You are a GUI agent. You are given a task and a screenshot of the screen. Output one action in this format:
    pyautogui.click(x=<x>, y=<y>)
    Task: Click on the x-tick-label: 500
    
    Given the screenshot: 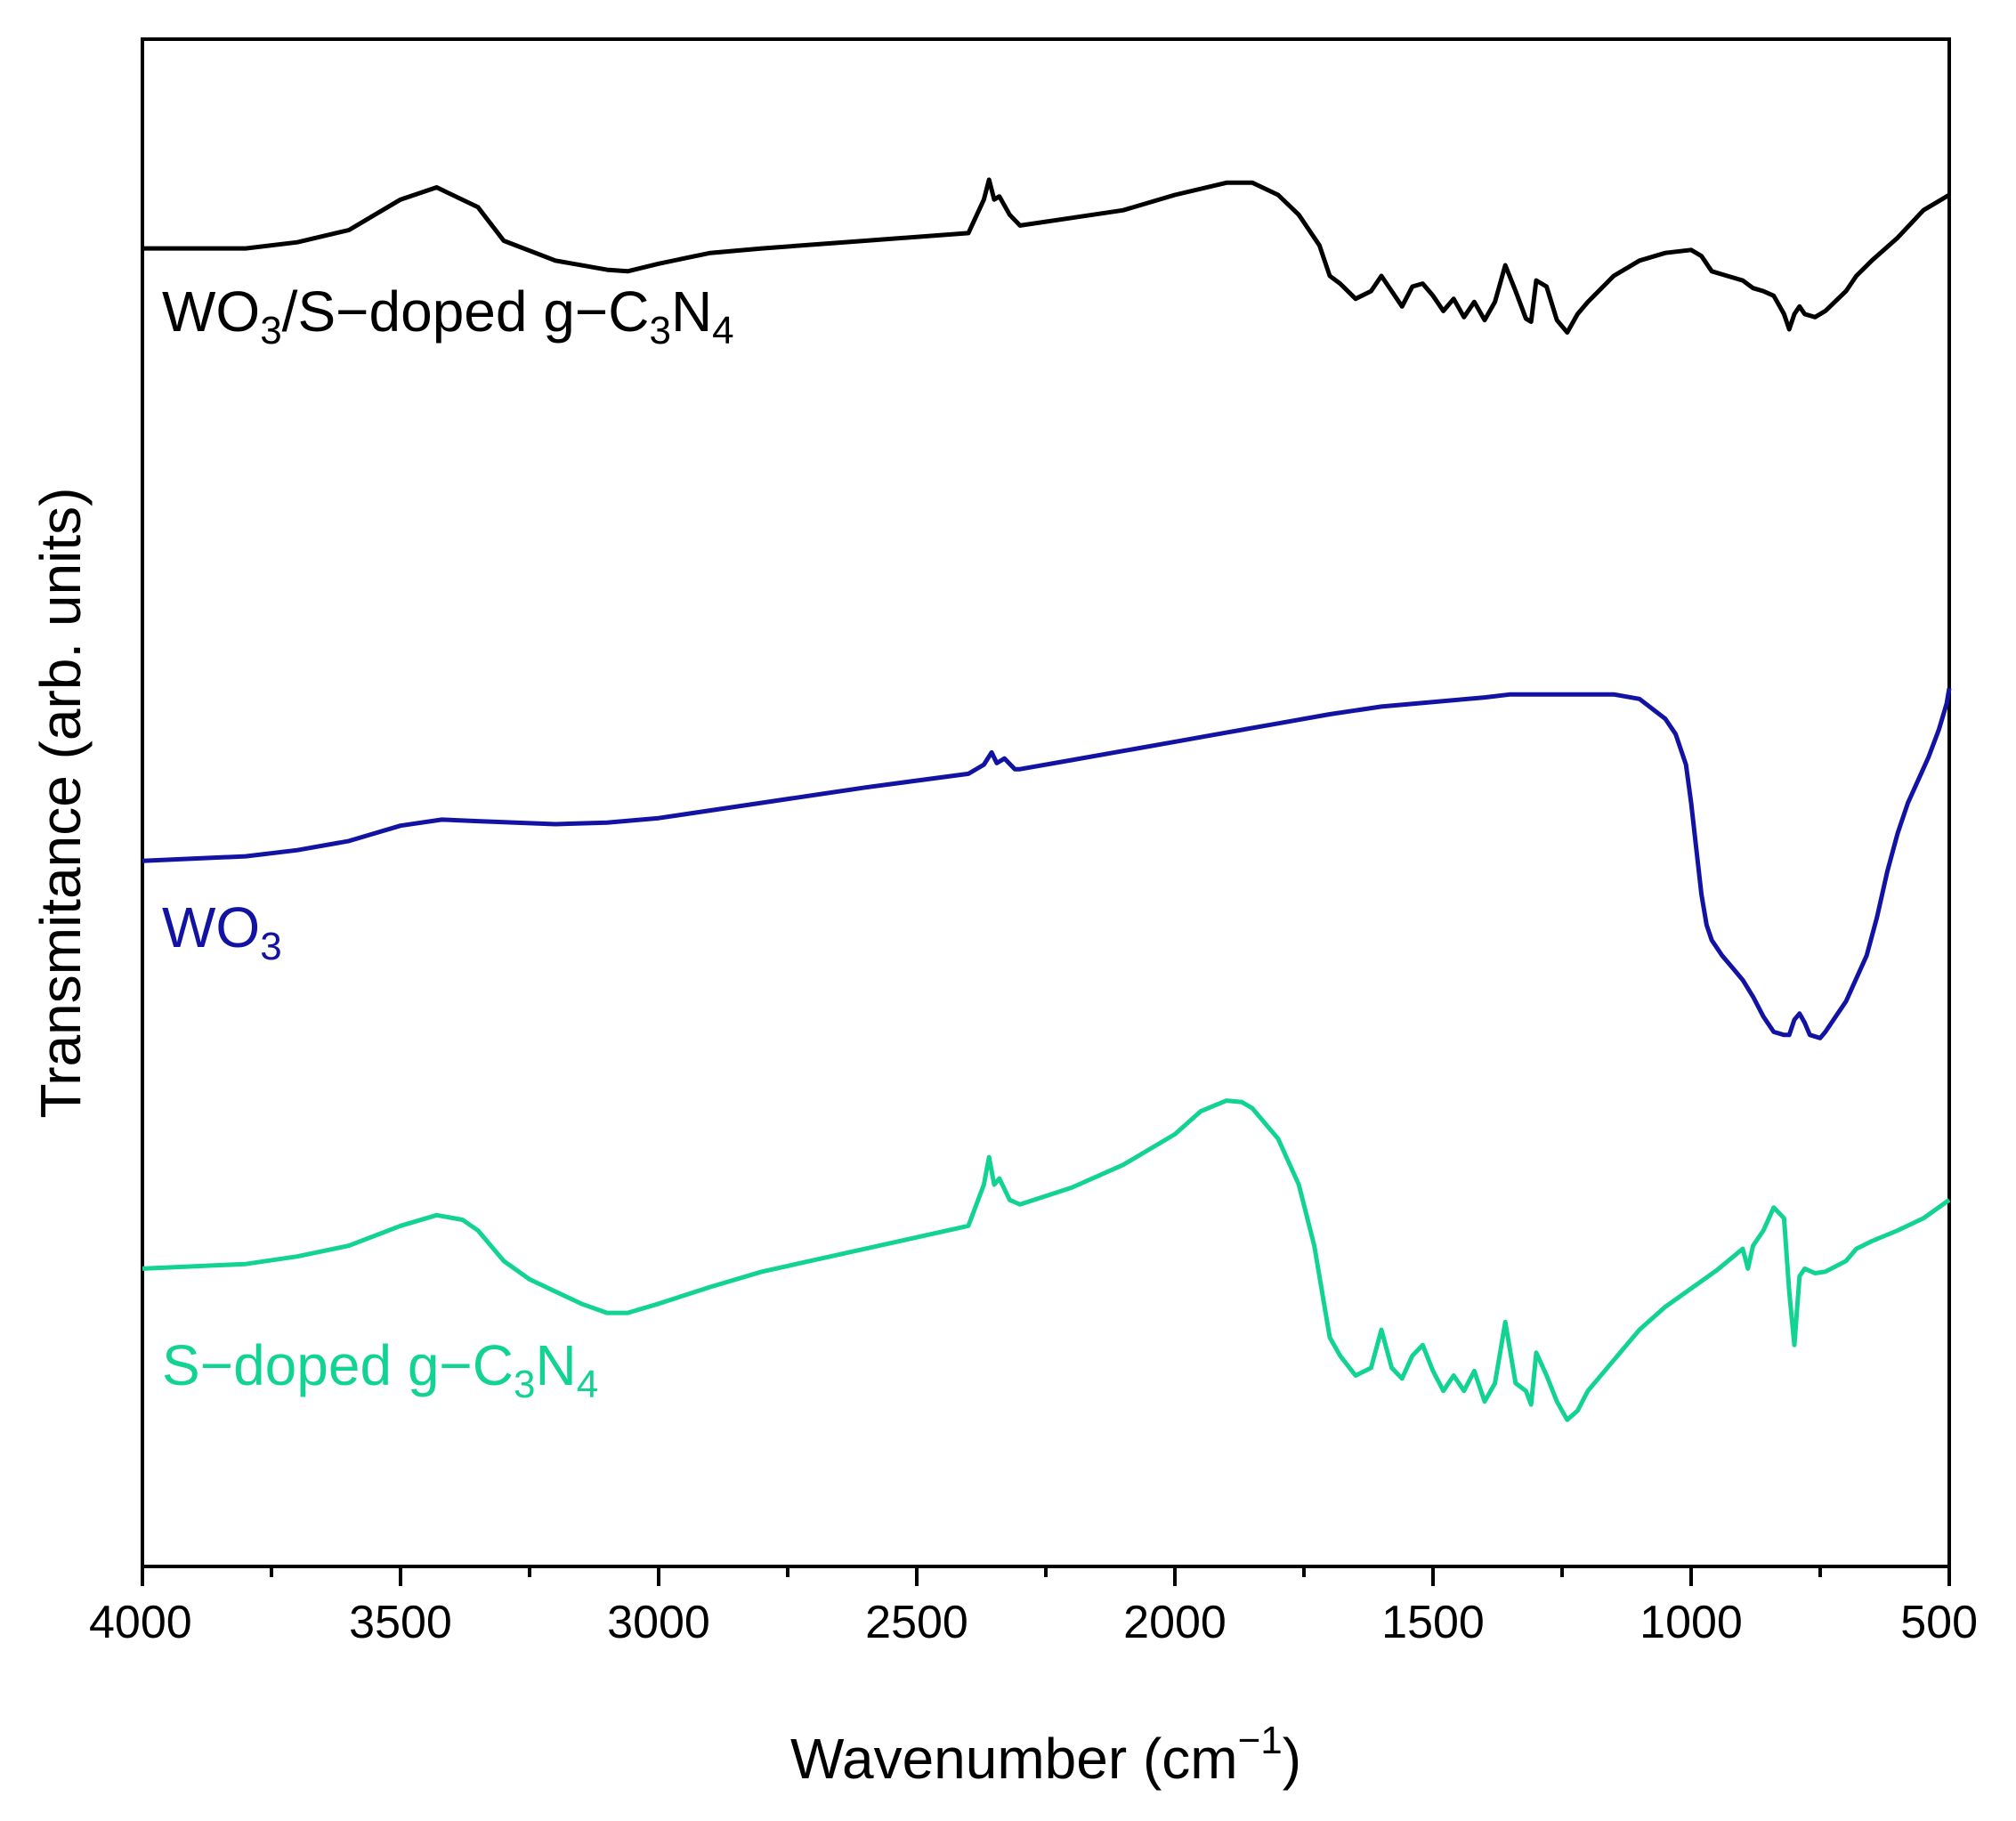 What is the action you would take?
    pyautogui.click(x=1939, y=1623)
    